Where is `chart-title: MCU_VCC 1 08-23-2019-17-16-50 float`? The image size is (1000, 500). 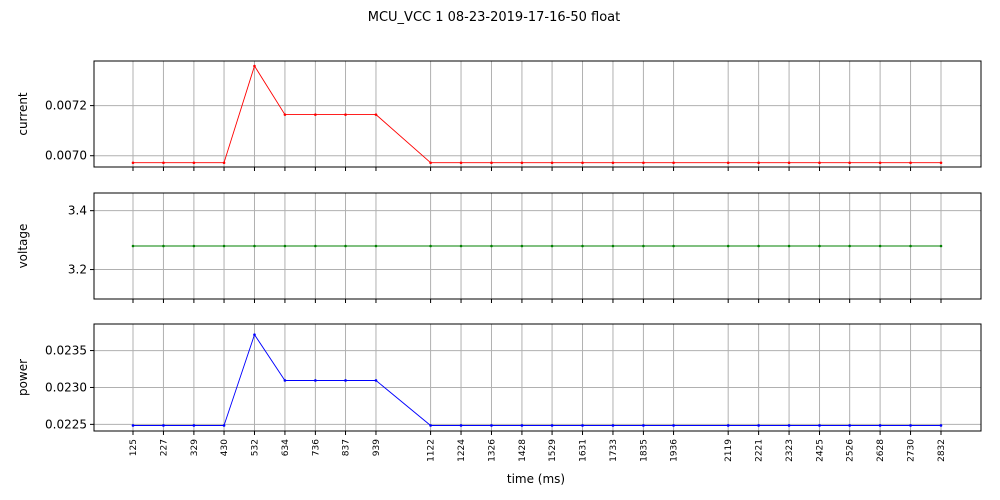 chart-title: MCU_VCC 1 08-23-2019-17-16-50 float is located at coordinates (494, 17).